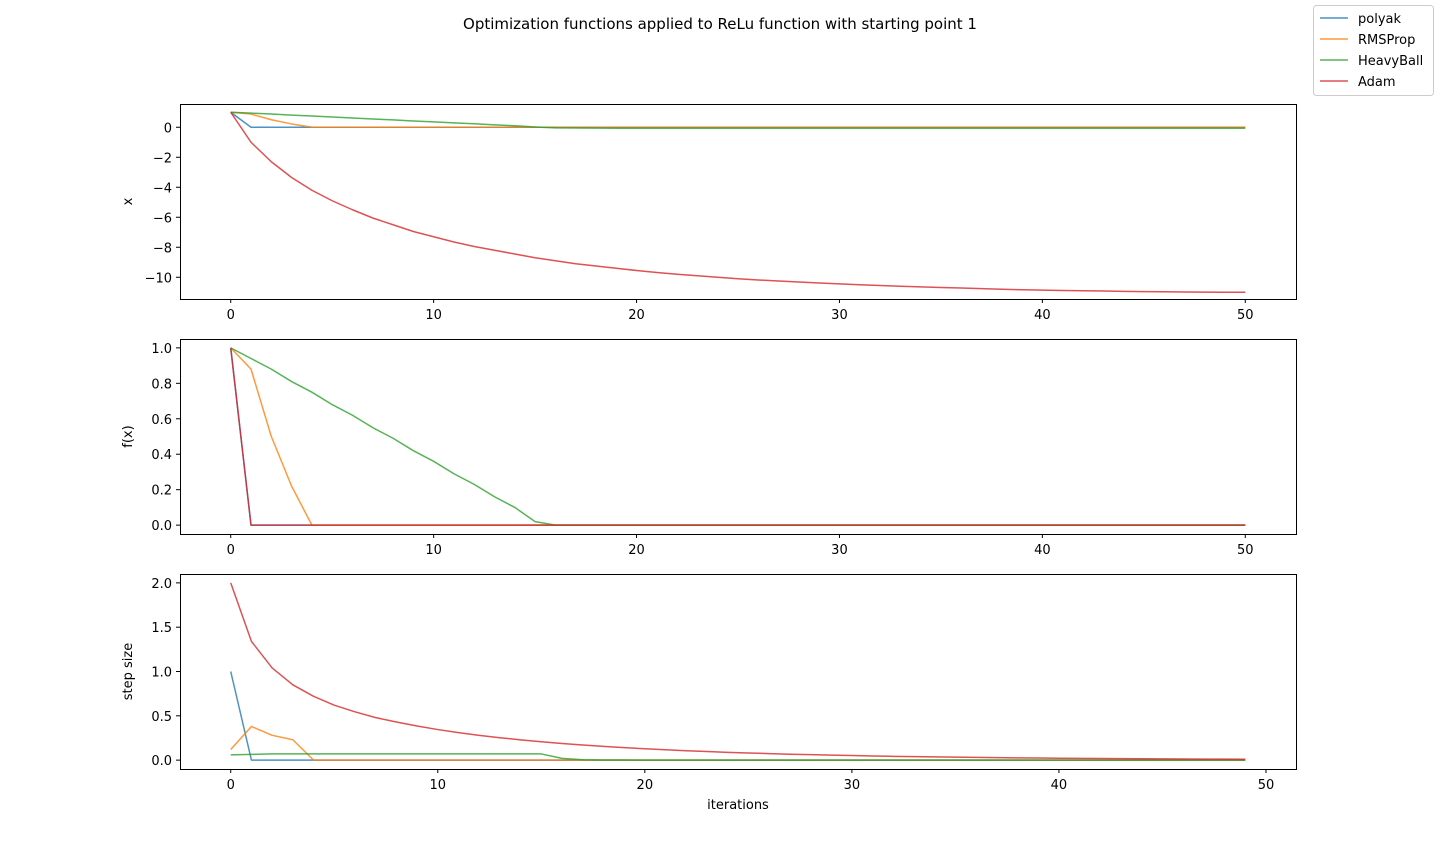 The image size is (1440, 864). I want to click on y-axis-label: step size, so click(128, 671).